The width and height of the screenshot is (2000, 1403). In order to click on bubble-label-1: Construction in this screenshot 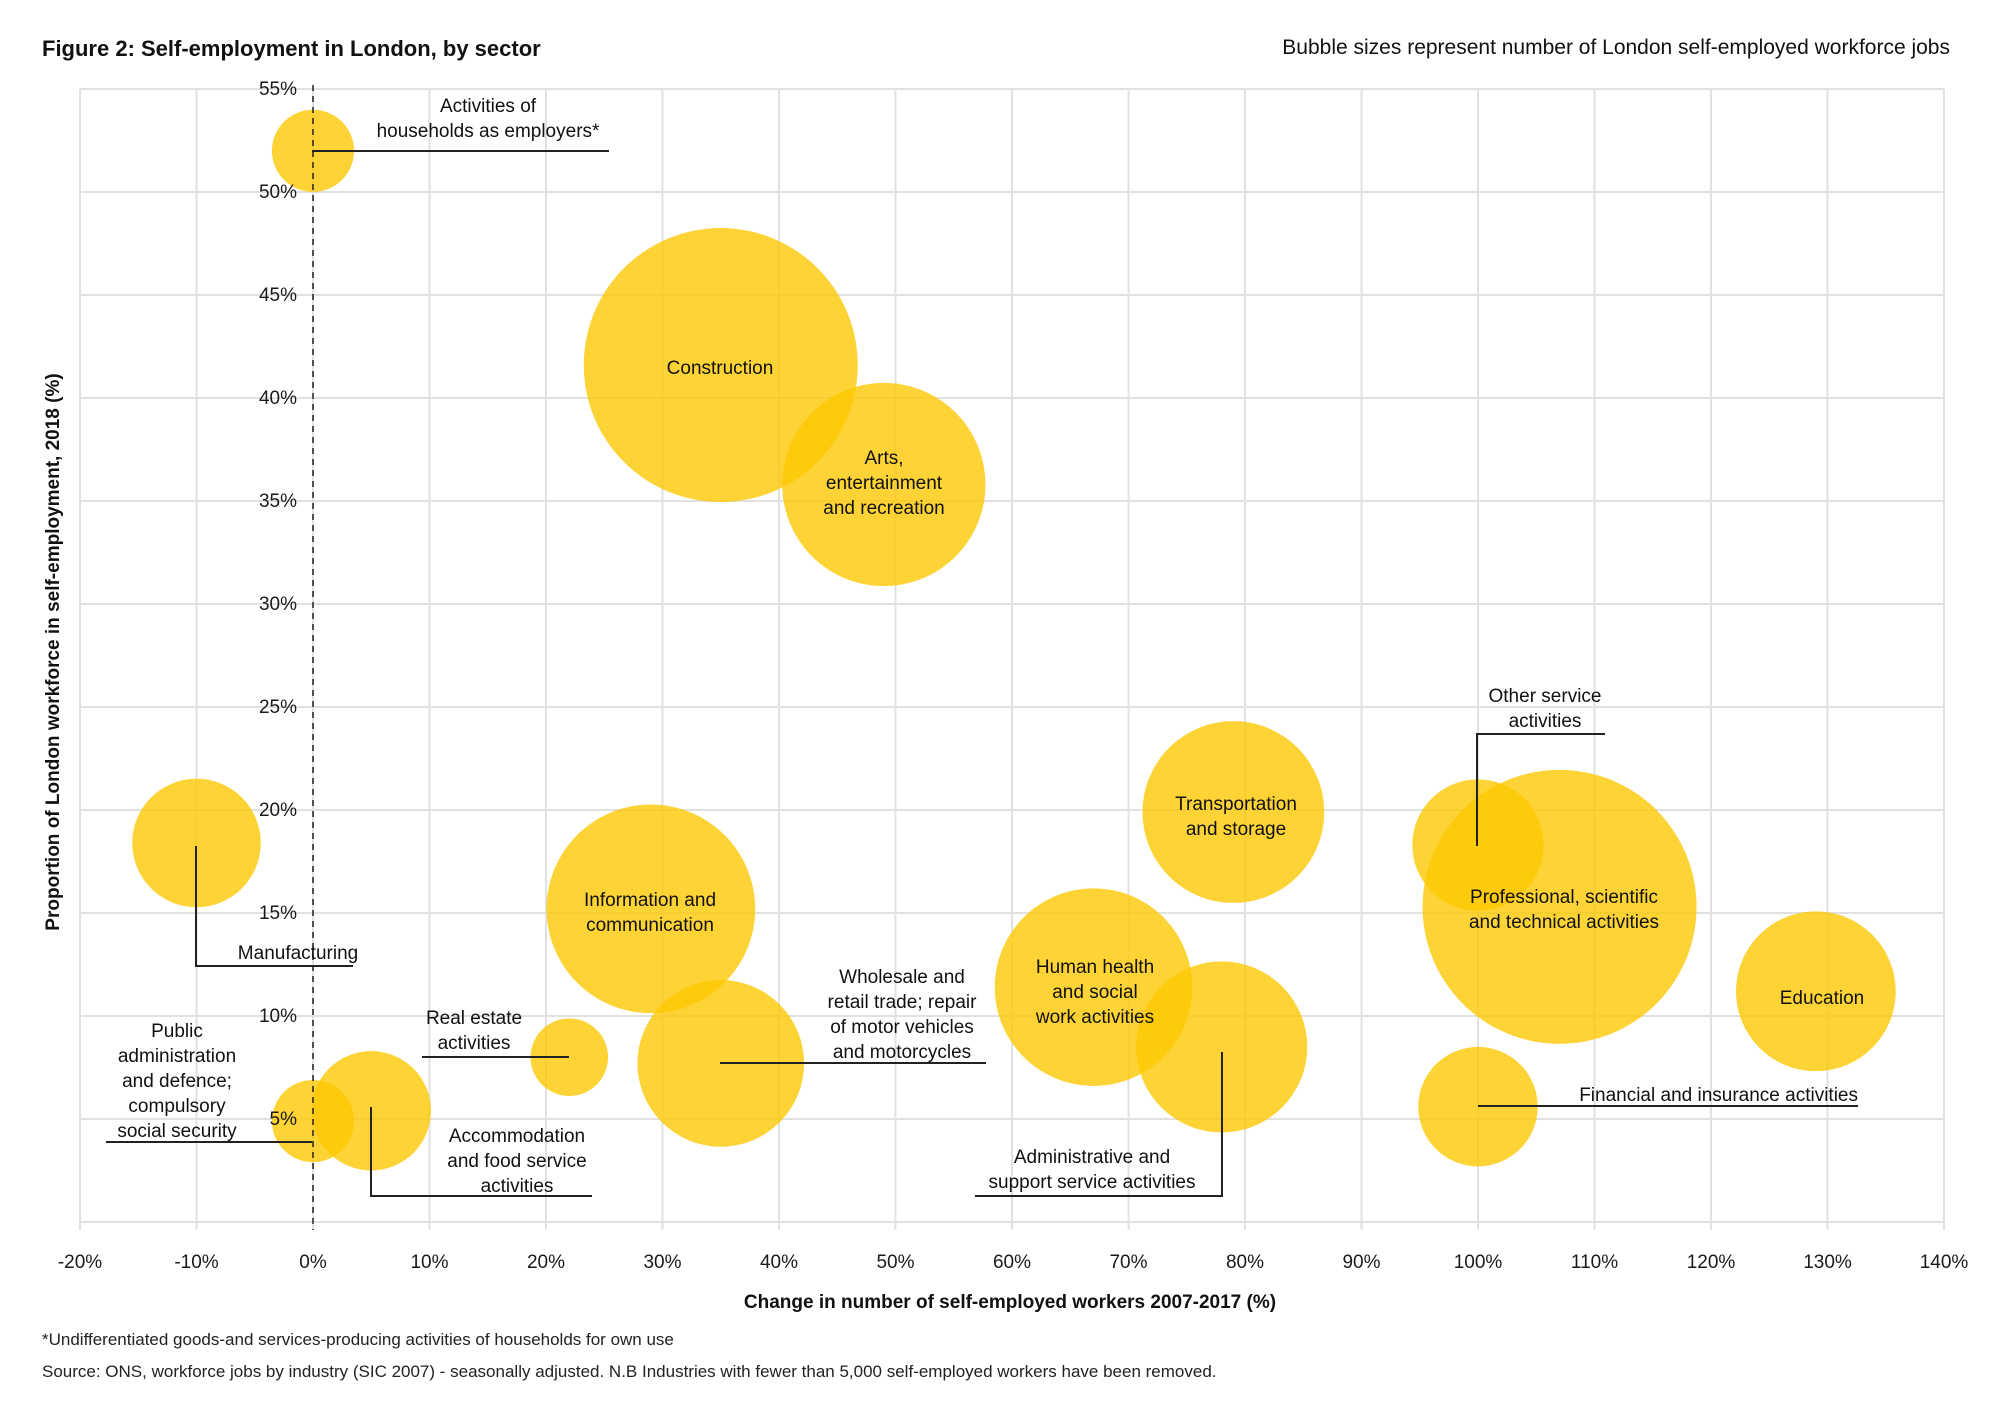, I will do `click(720, 368)`.